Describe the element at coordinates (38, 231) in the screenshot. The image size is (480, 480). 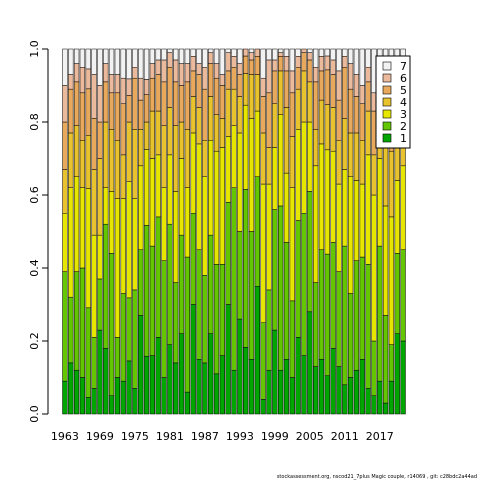
I see `y-axis: 0.0 0.2 0.4 0.6 0.8 1.0` at that location.